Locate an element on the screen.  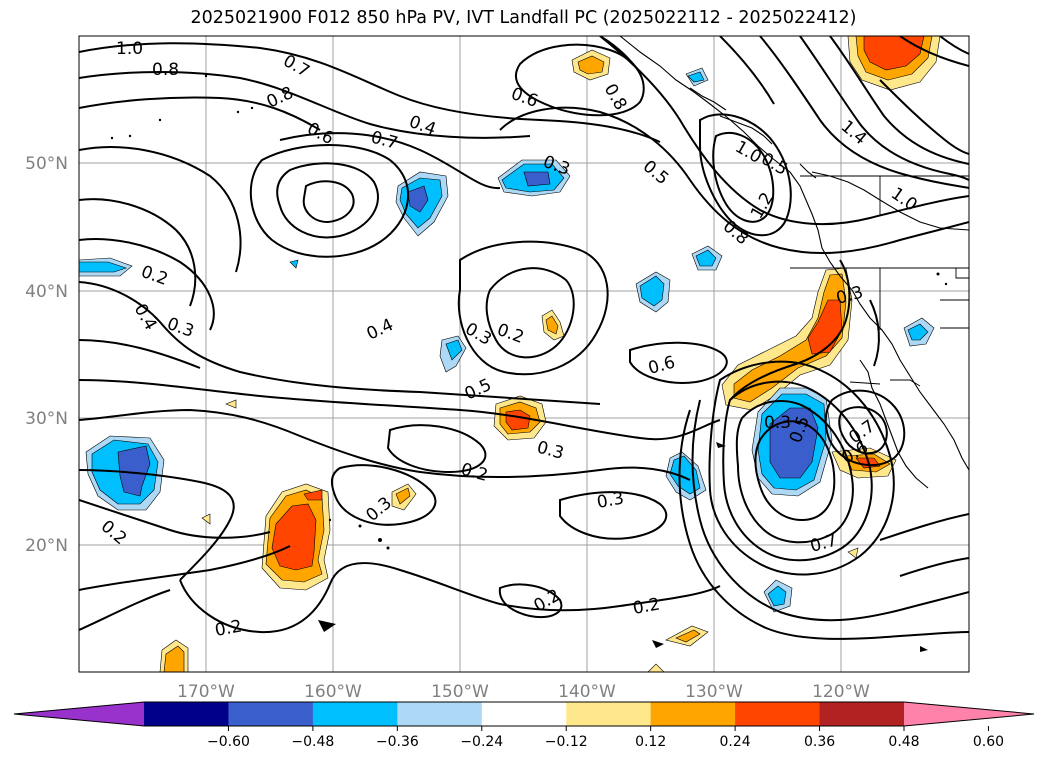
lat-label-40n: 40°N is located at coordinates (46, 292).